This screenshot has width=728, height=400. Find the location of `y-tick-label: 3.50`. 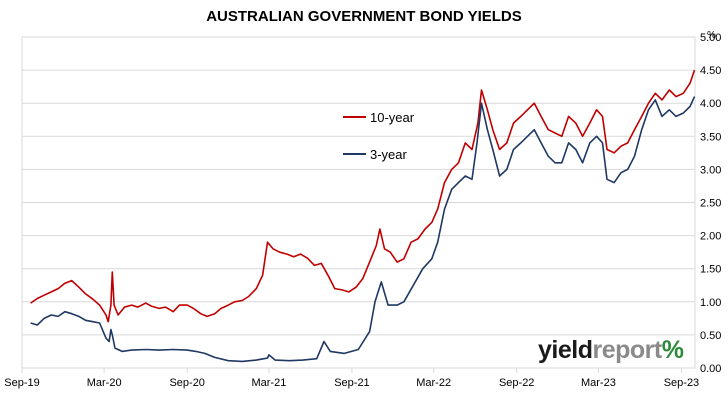

y-tick-label: 3.50 is located at coordinates (710, 137).